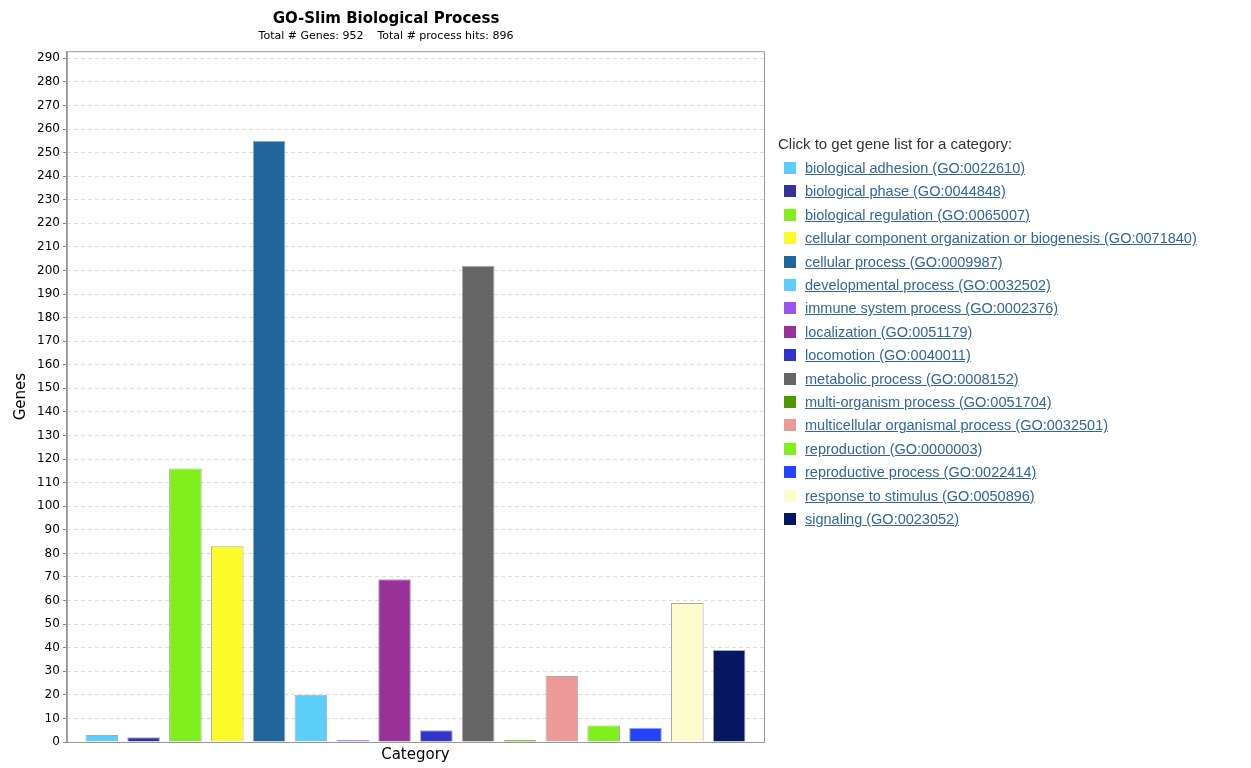 This screenshot has height=768, width=1251. What do you see at coordinates (888, 355) in the screenshot?
I see `legend-label: locomotion (GO:0040011)` at bounding box center [888, 355].